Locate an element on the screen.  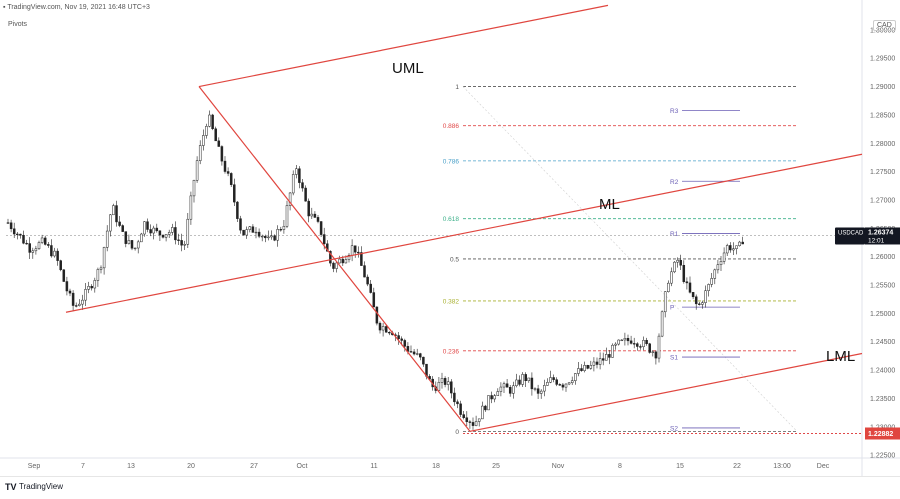
pivot-label: S1 is located at coordinates (674, 358).